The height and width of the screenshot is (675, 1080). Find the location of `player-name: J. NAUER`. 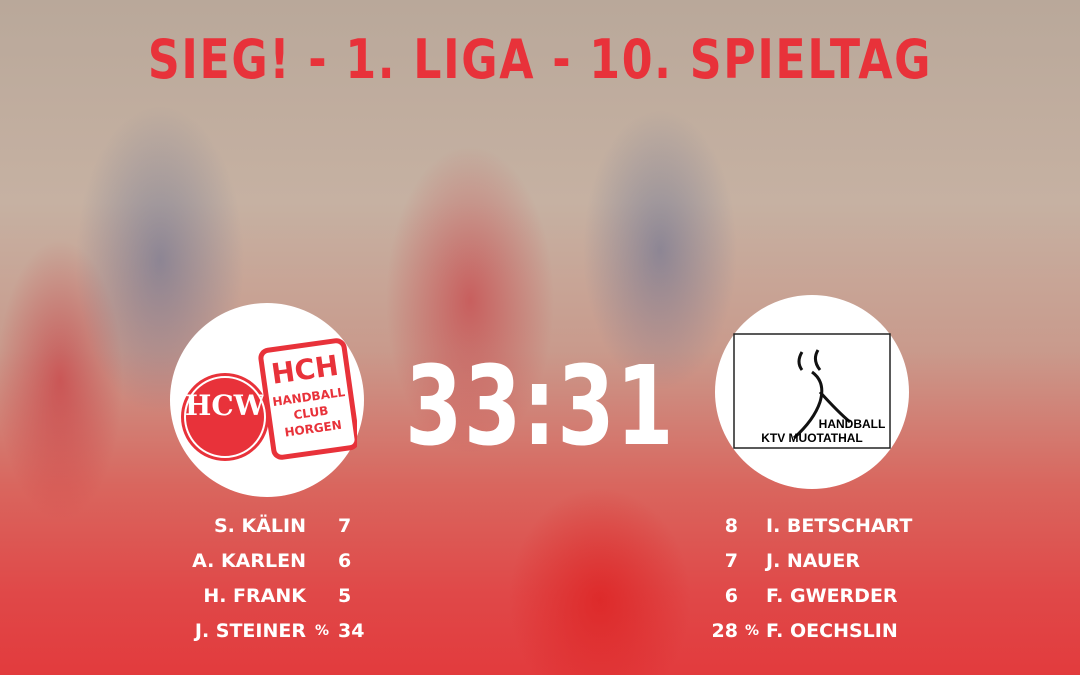

player-name: J. NAUER is located at coordinates (813, 560).